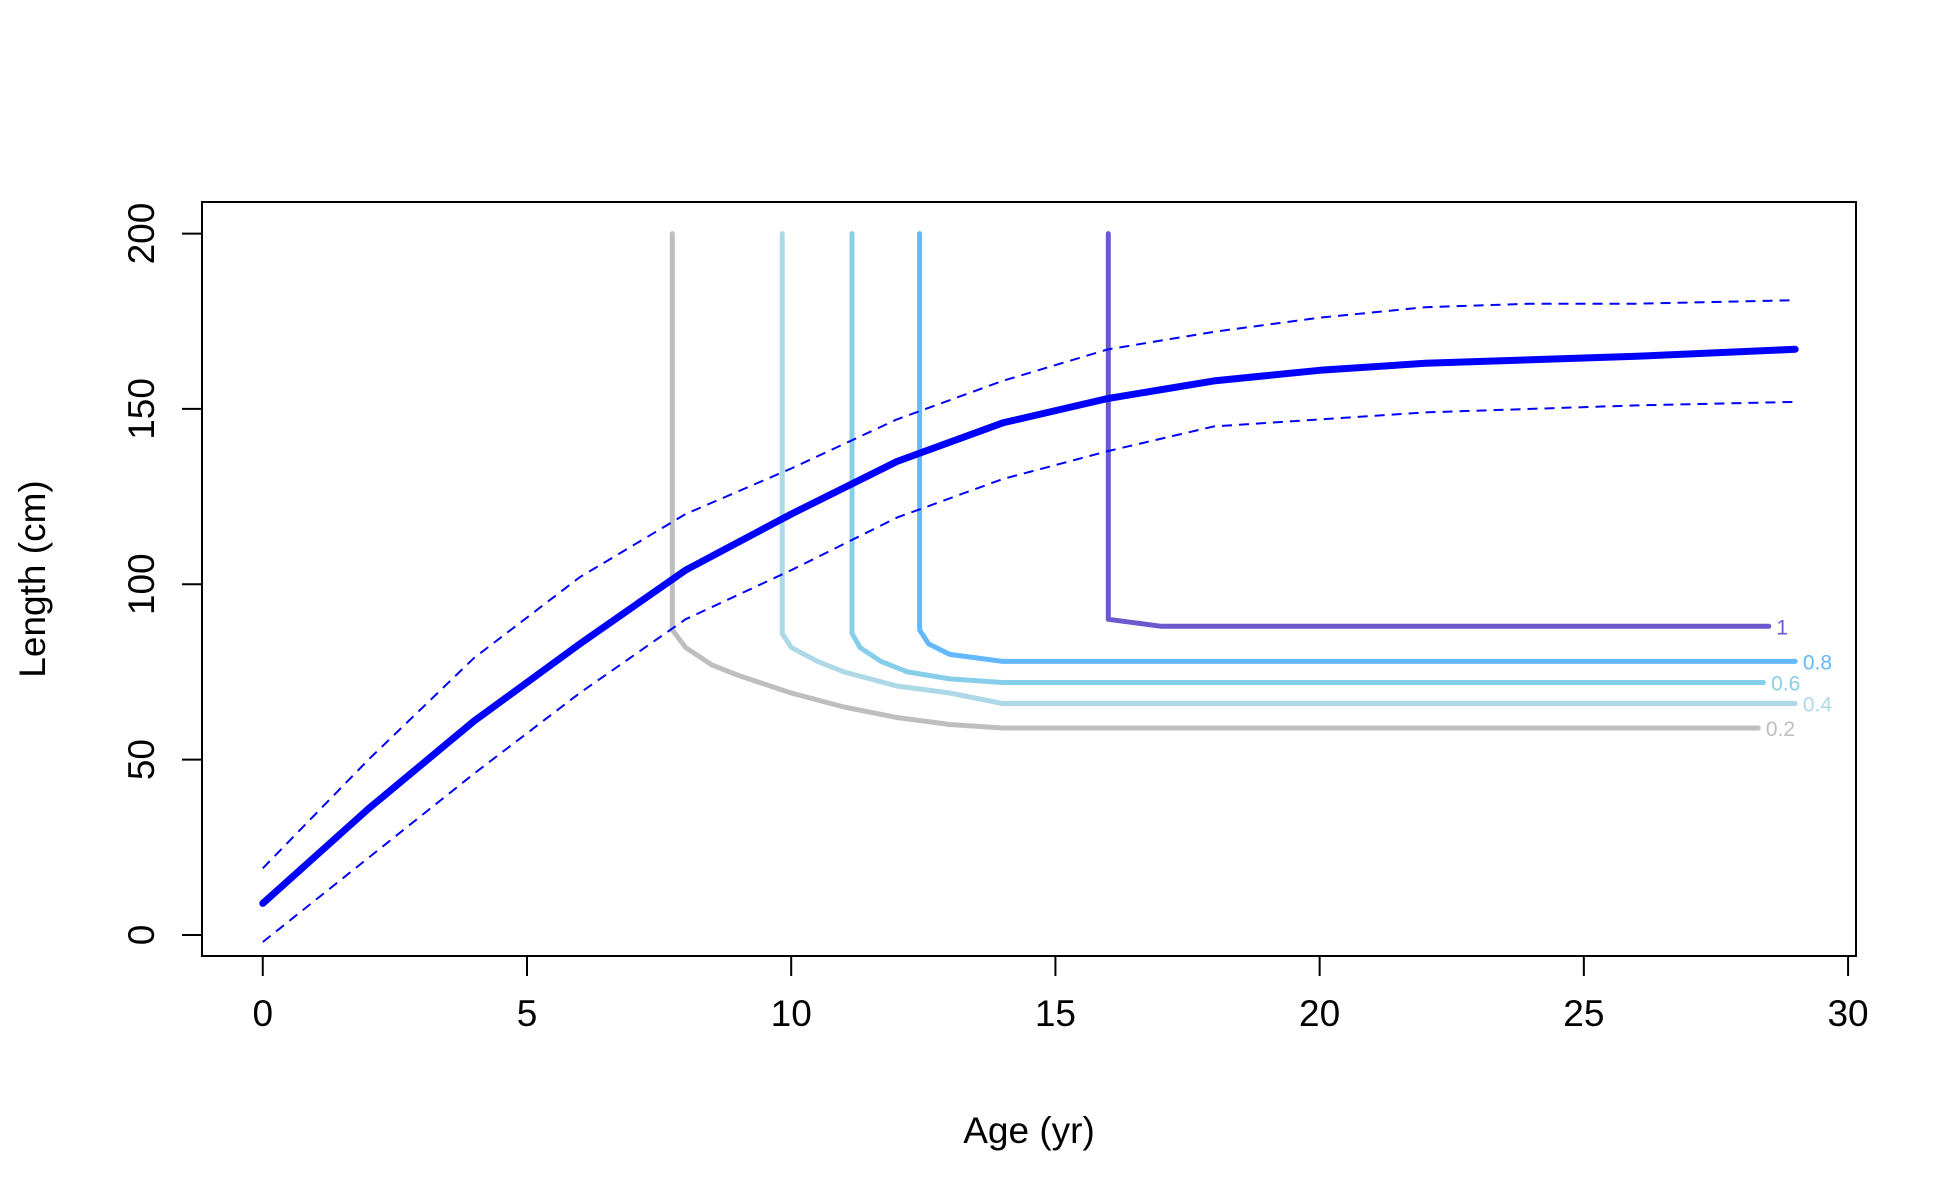 This screenshot has width=1950, height=1200. I want to click on y-tick-label: 200, so click(141, 234).